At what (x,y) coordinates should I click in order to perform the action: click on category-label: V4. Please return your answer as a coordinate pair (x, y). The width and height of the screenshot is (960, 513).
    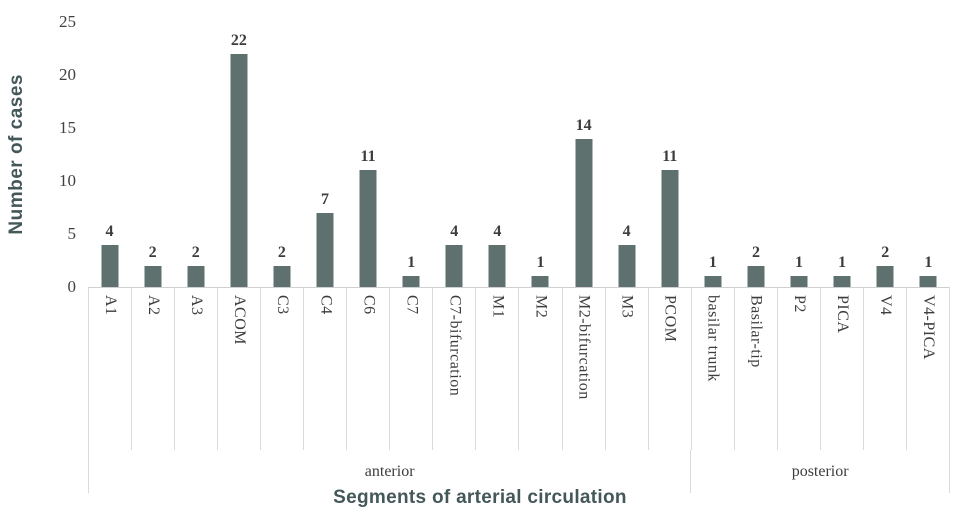
    Looking at the image, I should click on (885, 305).